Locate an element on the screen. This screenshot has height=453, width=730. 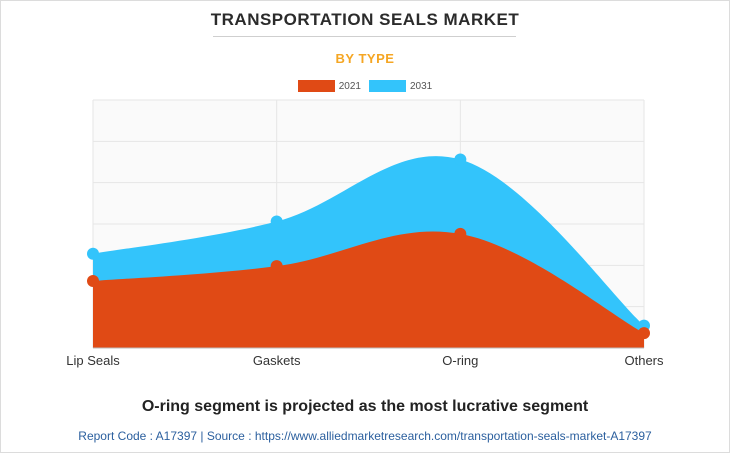
legend-swatch-2031 is located at coordinates (387, 86).